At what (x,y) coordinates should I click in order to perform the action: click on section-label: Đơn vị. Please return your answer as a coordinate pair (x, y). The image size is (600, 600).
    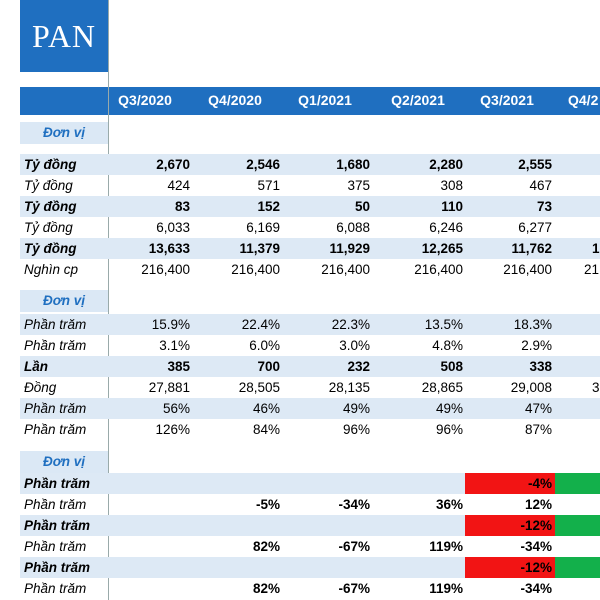
    Looking at the image, I should click on (64, 461).